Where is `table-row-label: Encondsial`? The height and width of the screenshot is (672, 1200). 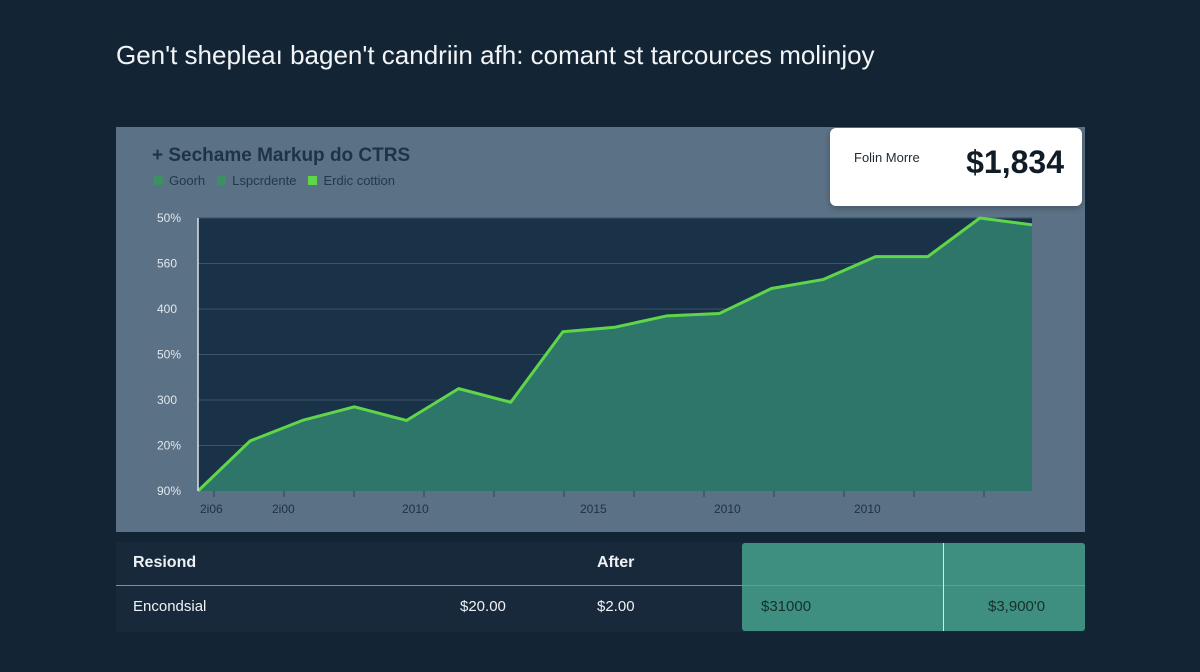 table-row-label: Encondsial is located at coordinates (170, 606).